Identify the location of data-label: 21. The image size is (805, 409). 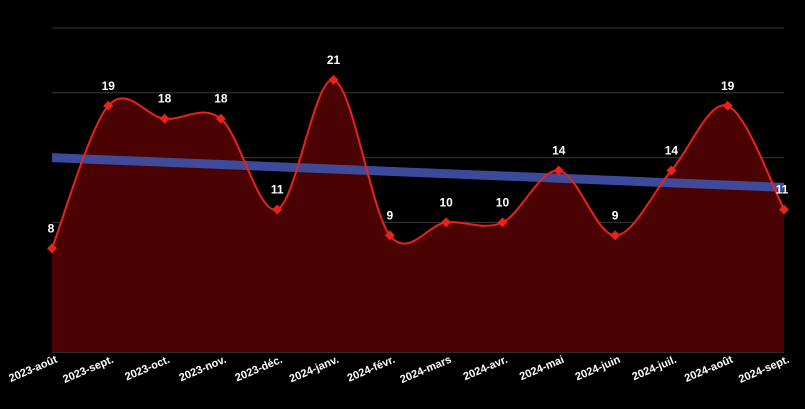
(334, 60).